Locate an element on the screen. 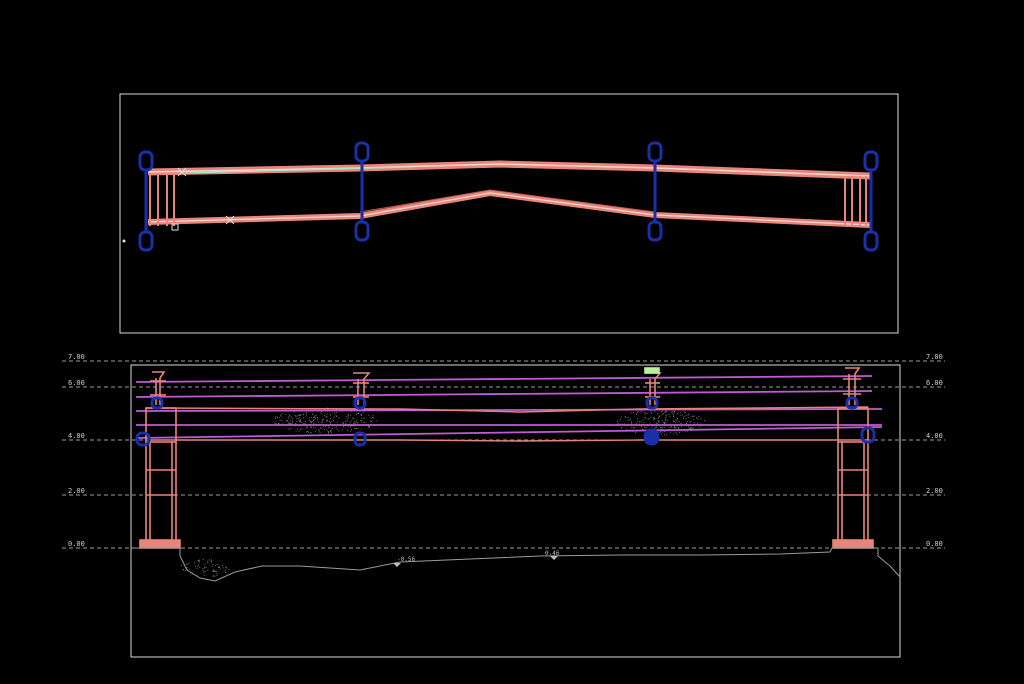 This screenshot has width=1024, height=684. level-label: 6.00 is located at coordinates (934, 383).